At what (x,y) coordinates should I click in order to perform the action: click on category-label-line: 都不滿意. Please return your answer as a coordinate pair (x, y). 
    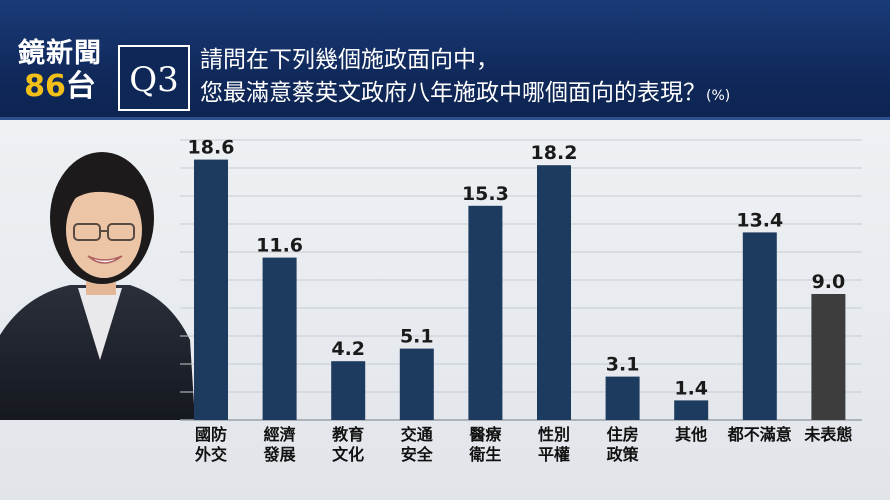
    Looking at the image, I should click on (759, 434).